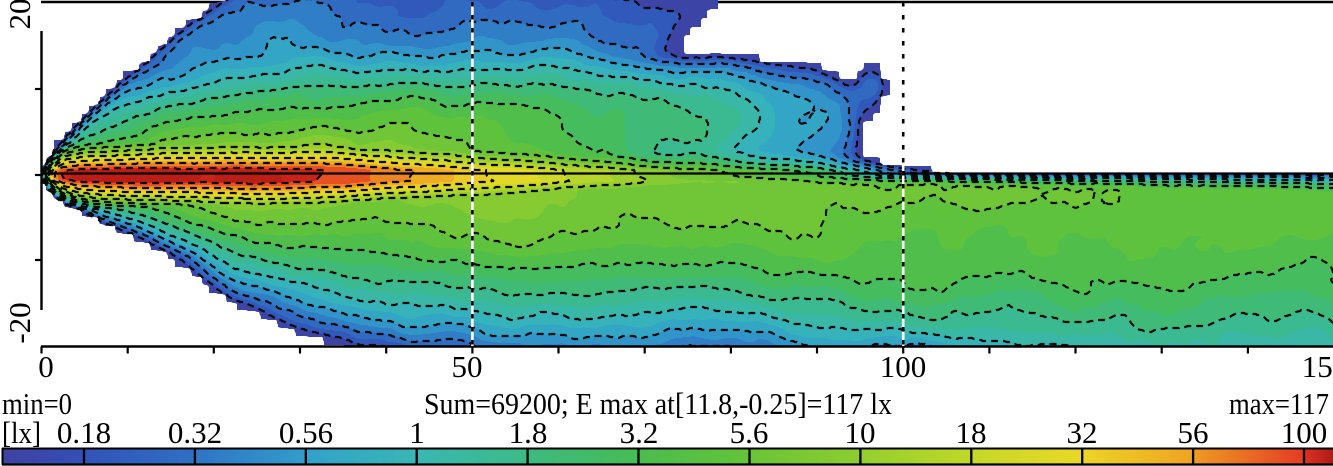 Image resolution: width=1333 pixels, height=466 pixels. I want to click on svg-text: 50, so click(467, 366).